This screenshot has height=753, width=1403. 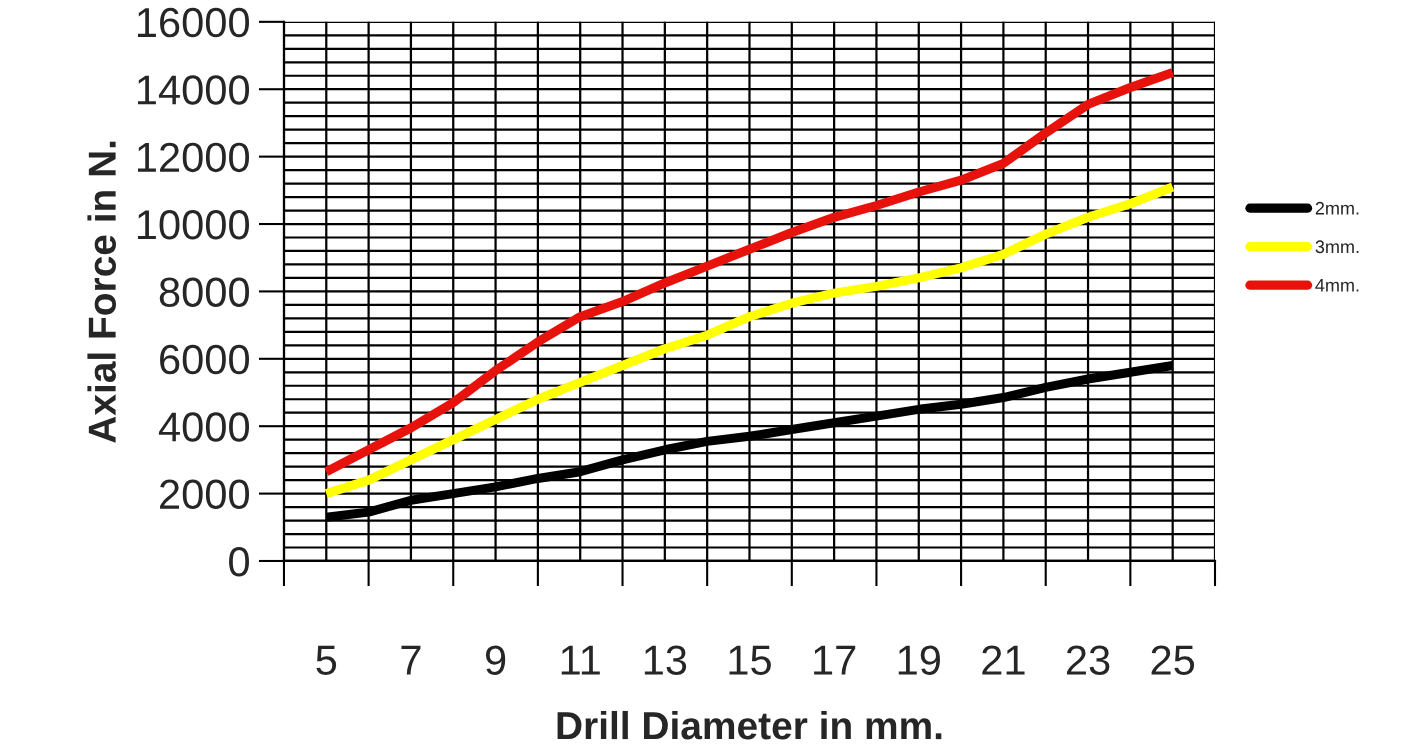 I want to click on y-tick-label: 12000, so click(x=193, y=157).